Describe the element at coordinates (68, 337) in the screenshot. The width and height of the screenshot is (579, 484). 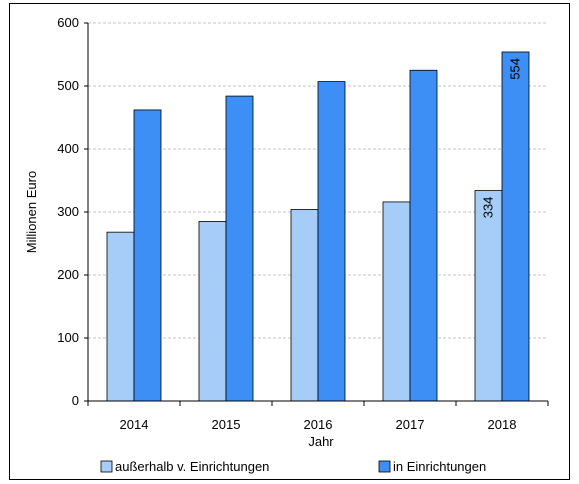
I see `y-tick-label-100: 100` at that location.